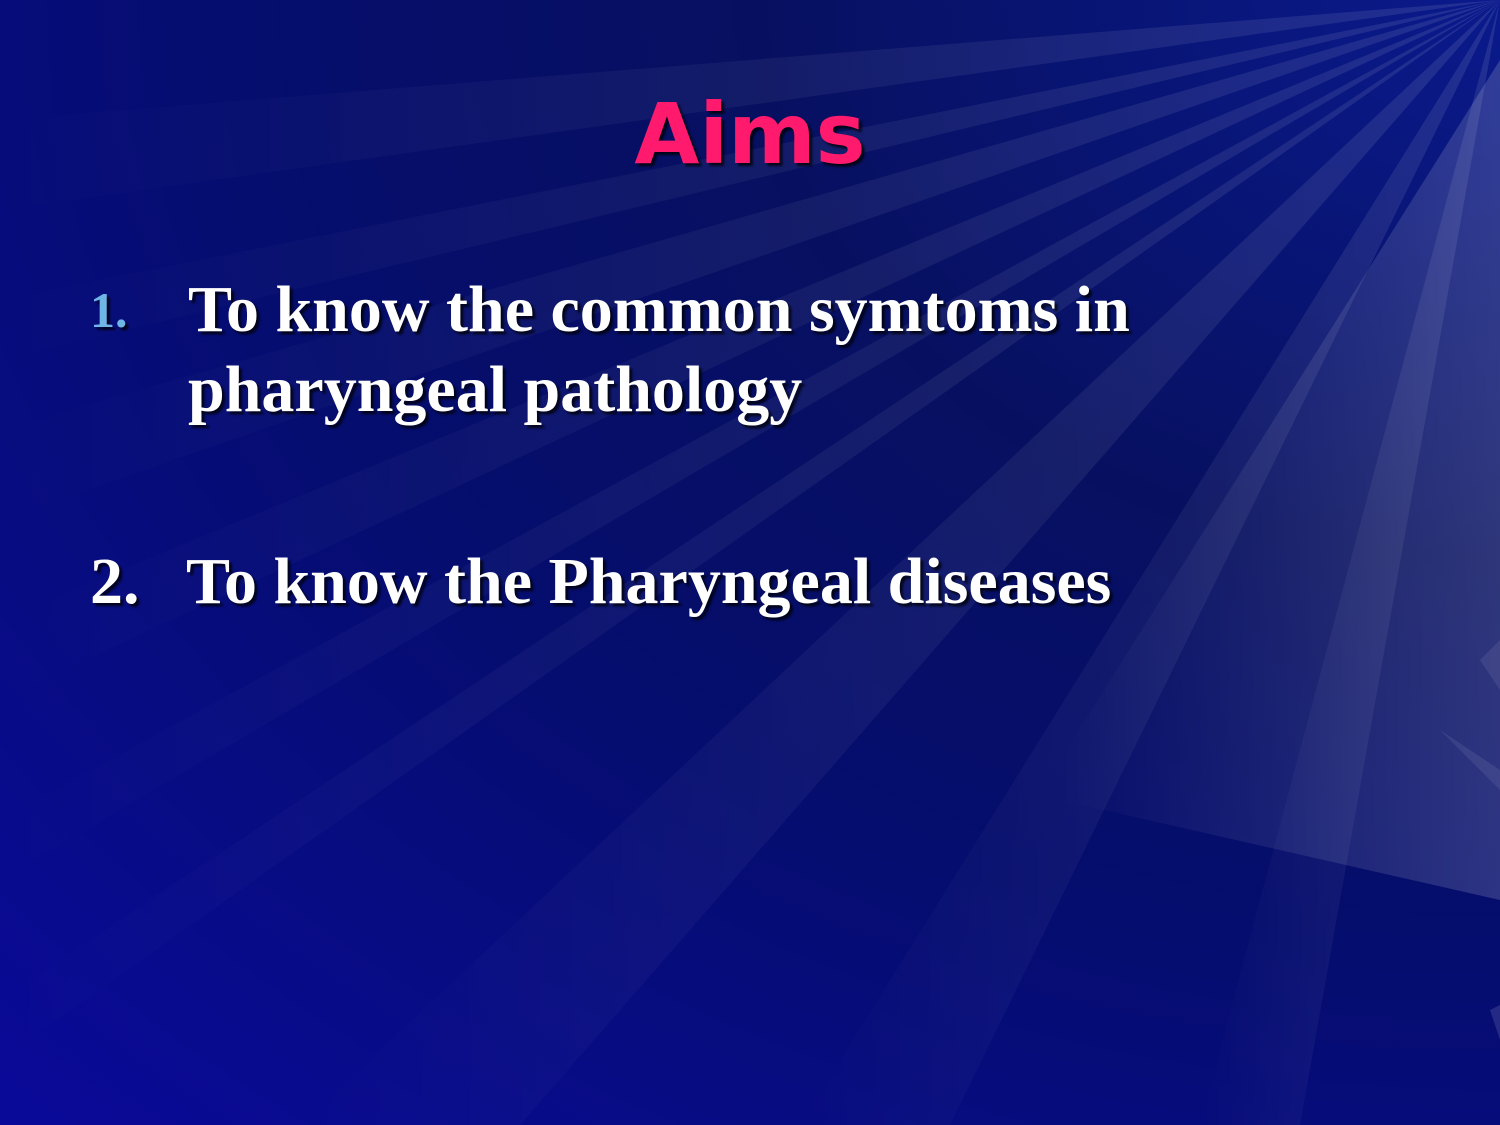  I want to click on list-number: 2., so click(115, 581).